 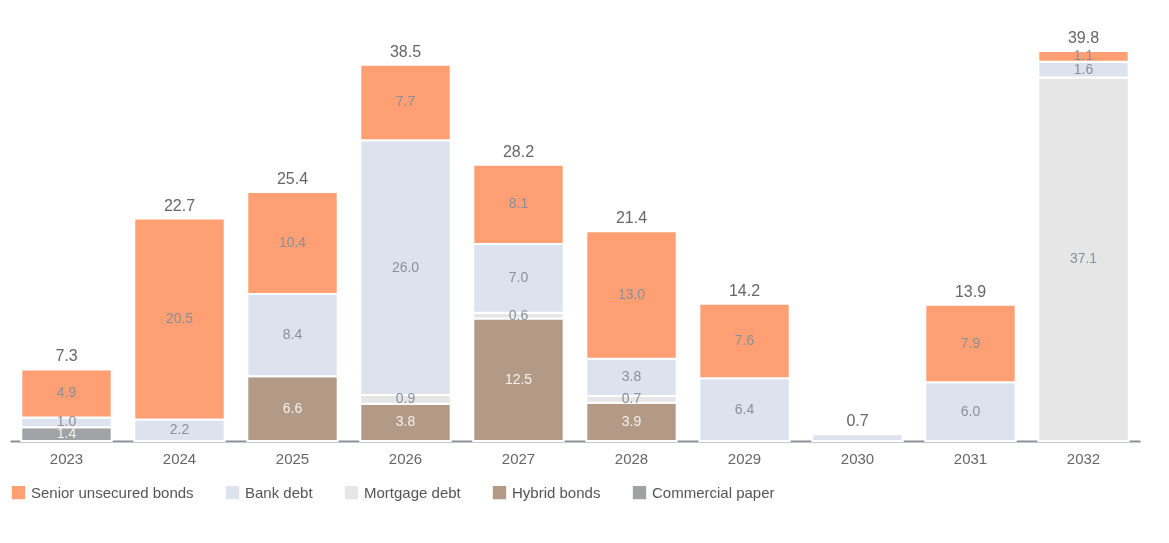 What do you see at coordinates (179, 458) in the screenshot?
I see `x-tick-label: 2024` at bounding box center [179, 458].